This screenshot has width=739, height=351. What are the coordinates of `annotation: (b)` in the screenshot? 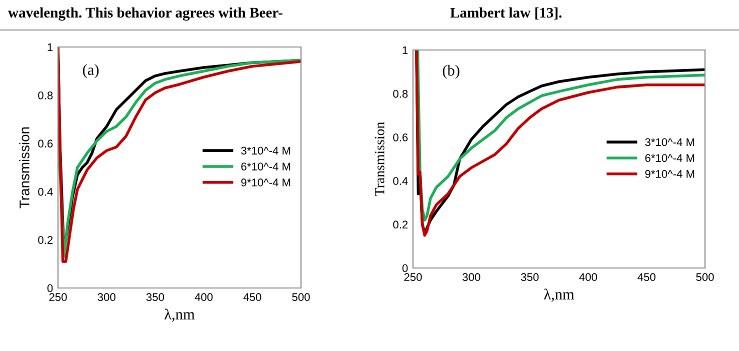 It's located at (451, 71).